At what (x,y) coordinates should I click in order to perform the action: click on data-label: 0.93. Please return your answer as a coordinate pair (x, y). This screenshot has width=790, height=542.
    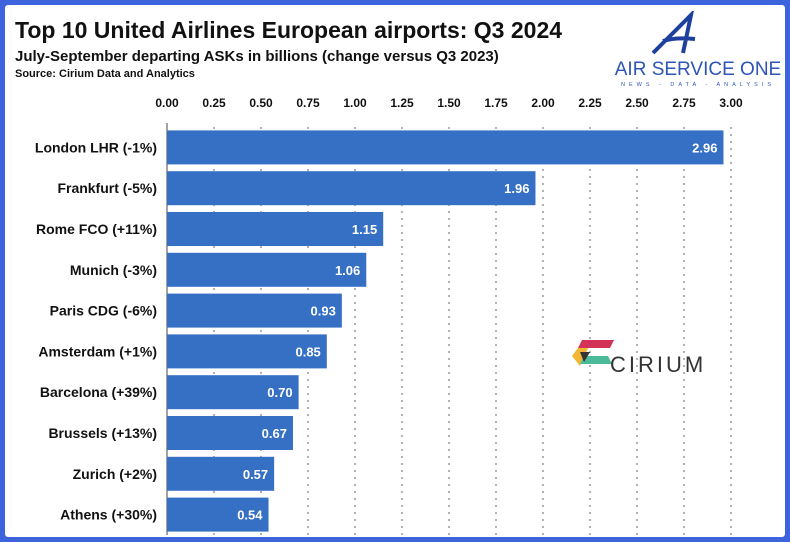
    Looking at the image, I should click on (323, 311).